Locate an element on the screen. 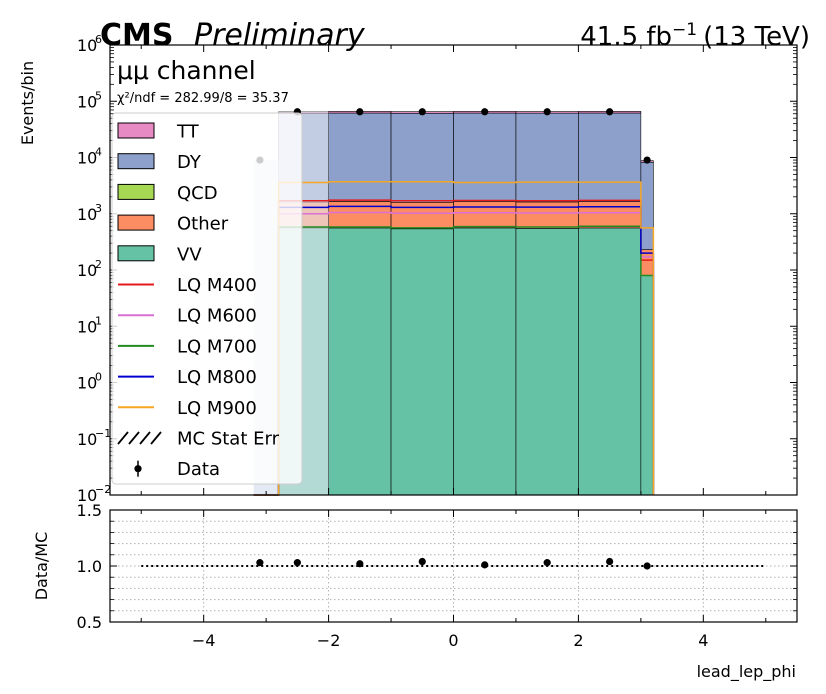 The image size is (826, 694). y-tick-exponent-2: 0 is located at coordinates (98, 377).